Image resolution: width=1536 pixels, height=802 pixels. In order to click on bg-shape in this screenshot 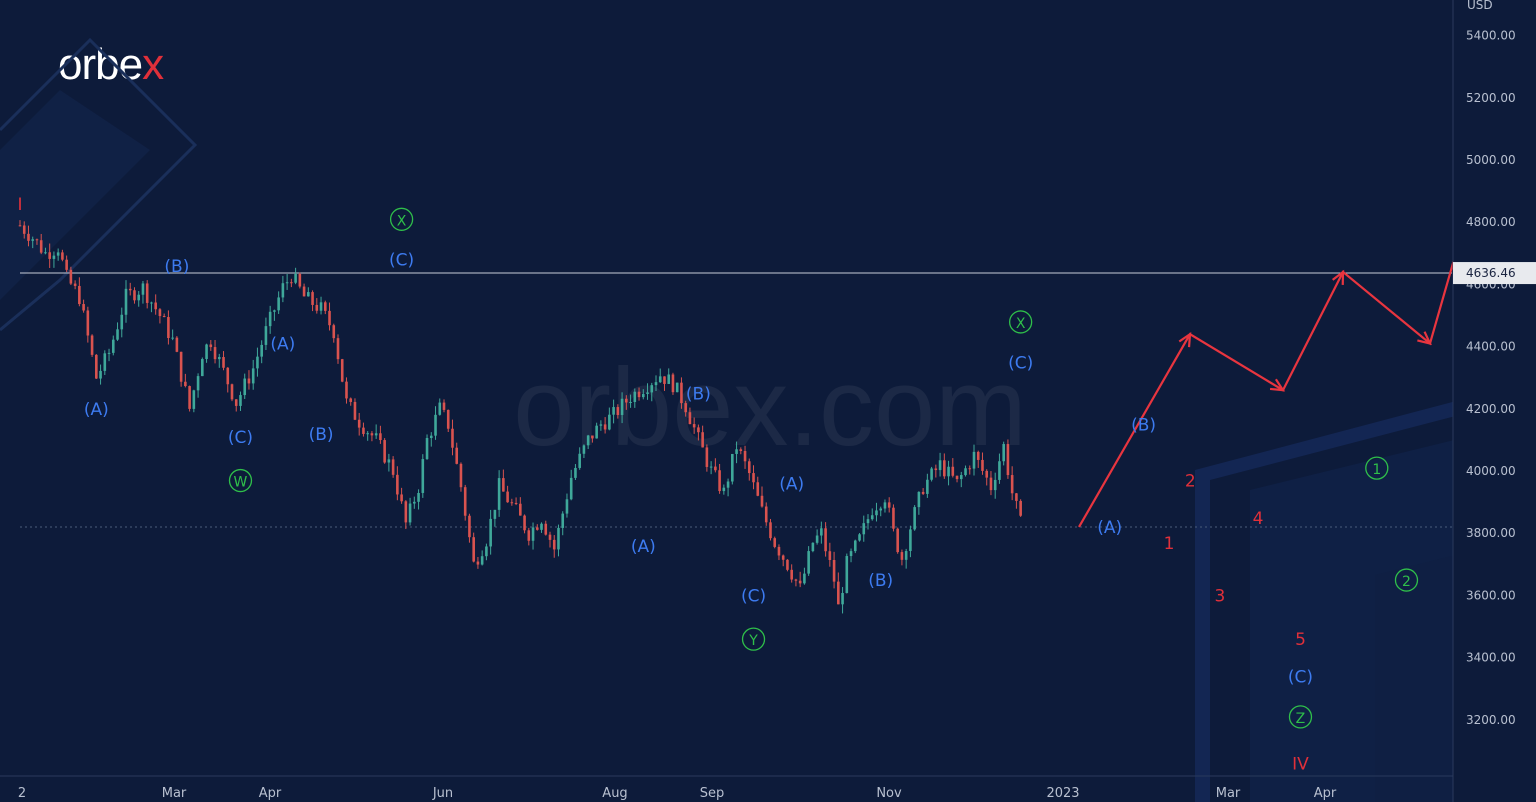, I will do `click(99, 184)`.